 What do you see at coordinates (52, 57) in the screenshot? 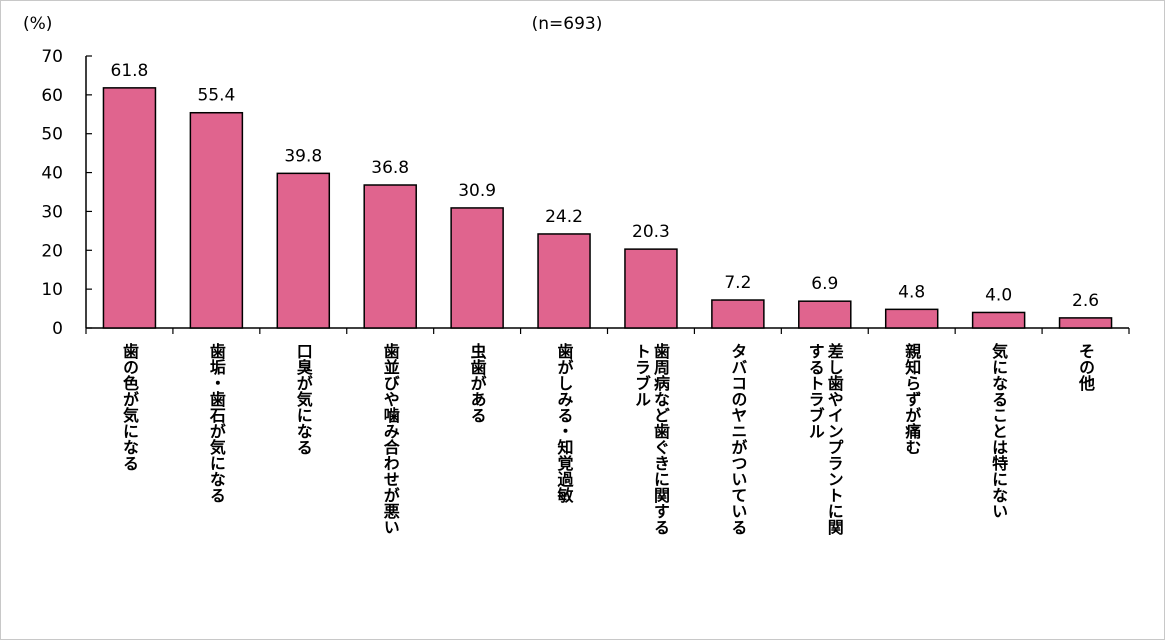
I see `y-tick-label: 70` at bounding box center [52, 57].